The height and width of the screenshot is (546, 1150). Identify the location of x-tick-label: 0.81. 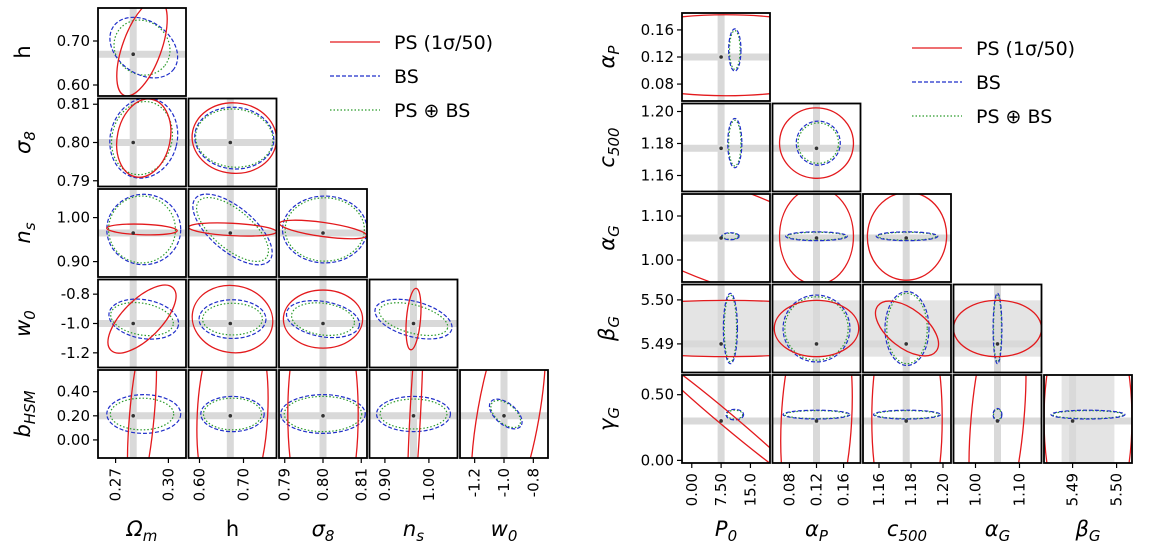
(361, 484).